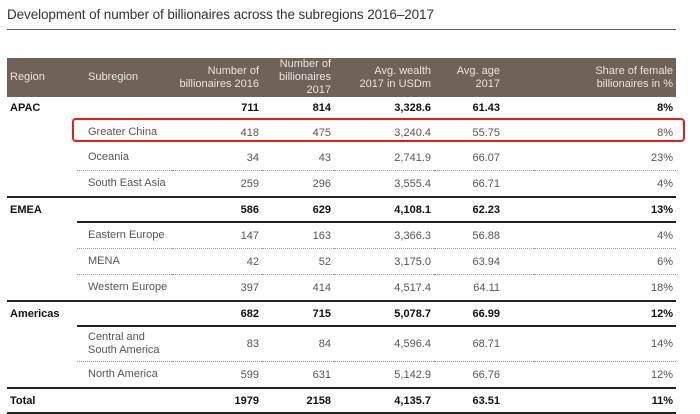 The height and width of the screenshot is (414, 700). What do you see at coordinates (250, 107) in the screenshot?
I see `billionaires-2016: 711` at bounding box center [250, 107].